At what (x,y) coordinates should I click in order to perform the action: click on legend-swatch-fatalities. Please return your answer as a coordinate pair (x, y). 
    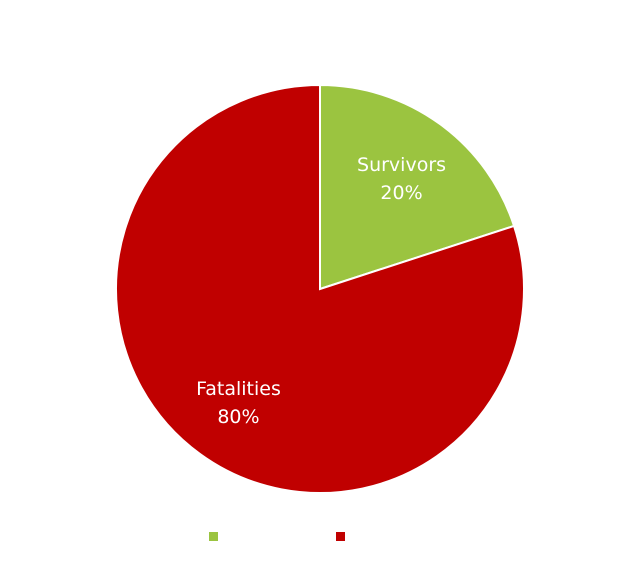
    Looking at the image, I should click on (340, 536).